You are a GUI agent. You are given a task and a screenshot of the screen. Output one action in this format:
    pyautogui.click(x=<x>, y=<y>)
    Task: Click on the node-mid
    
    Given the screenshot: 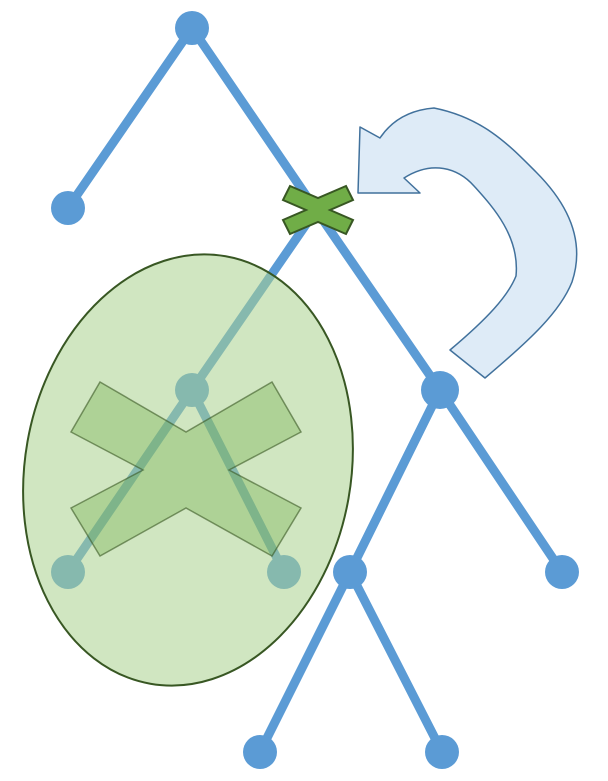 What is the action you would take?
    pyautogui.click(x=350, y=572)
    